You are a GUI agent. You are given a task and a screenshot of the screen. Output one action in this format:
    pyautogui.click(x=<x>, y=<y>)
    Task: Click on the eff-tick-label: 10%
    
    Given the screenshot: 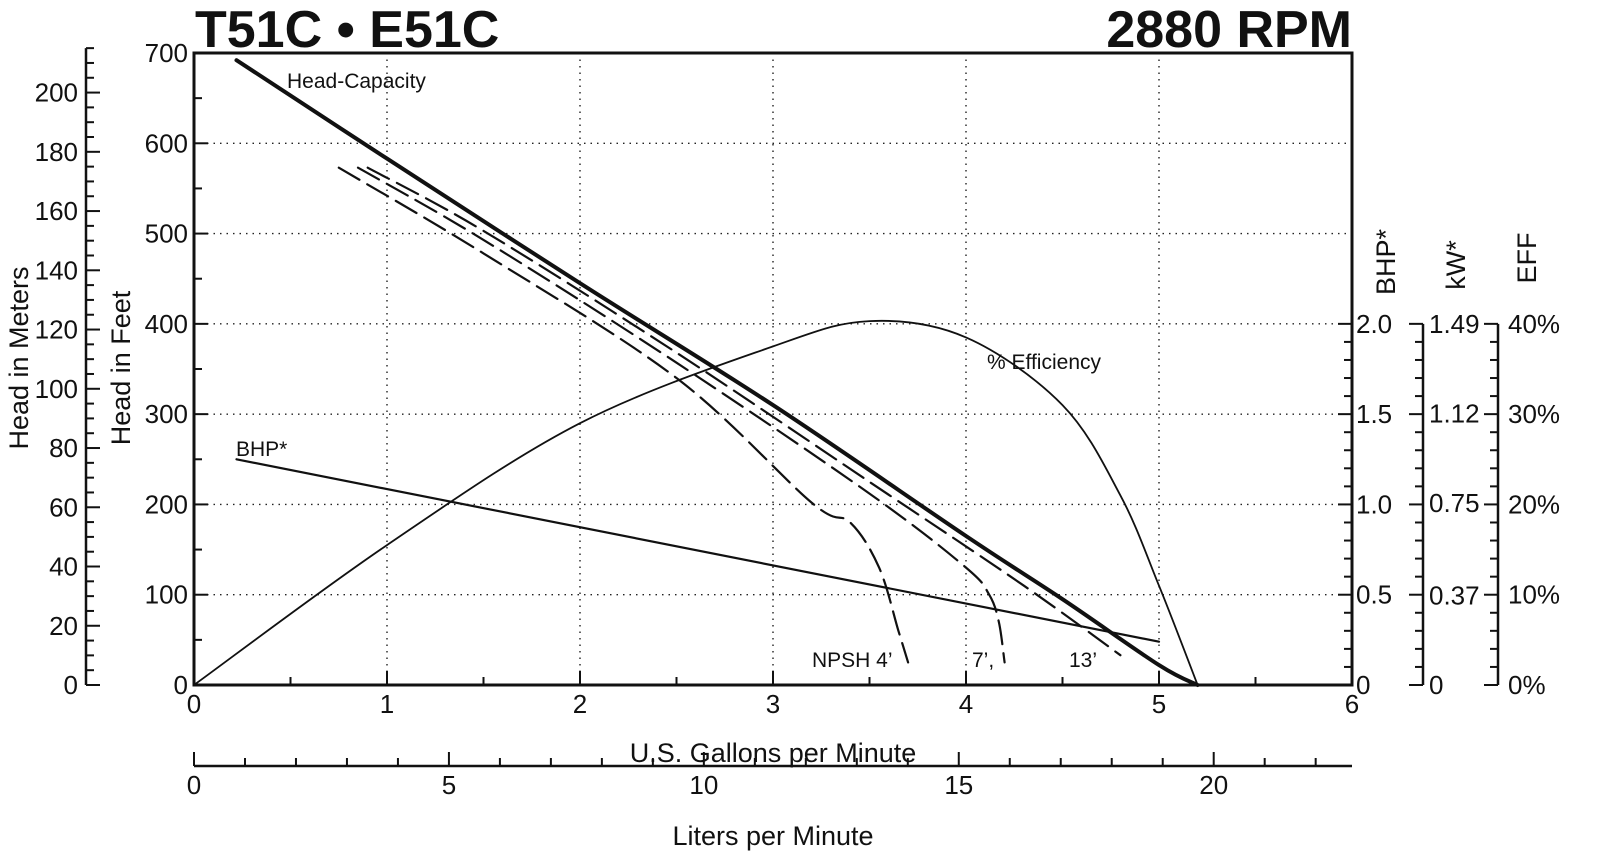 What is the action you would take?
    pyautogui.click(x=1534, y=595)
    